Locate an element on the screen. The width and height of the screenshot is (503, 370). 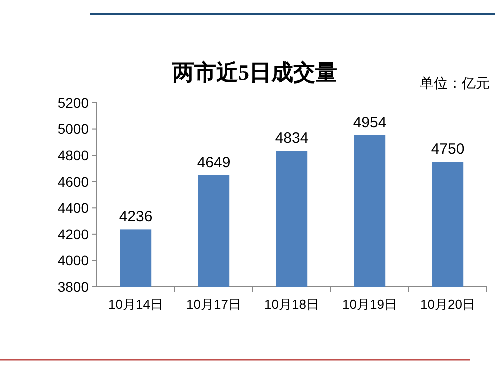
y-tick-label: 5200 is located at coordinates (74, 102).